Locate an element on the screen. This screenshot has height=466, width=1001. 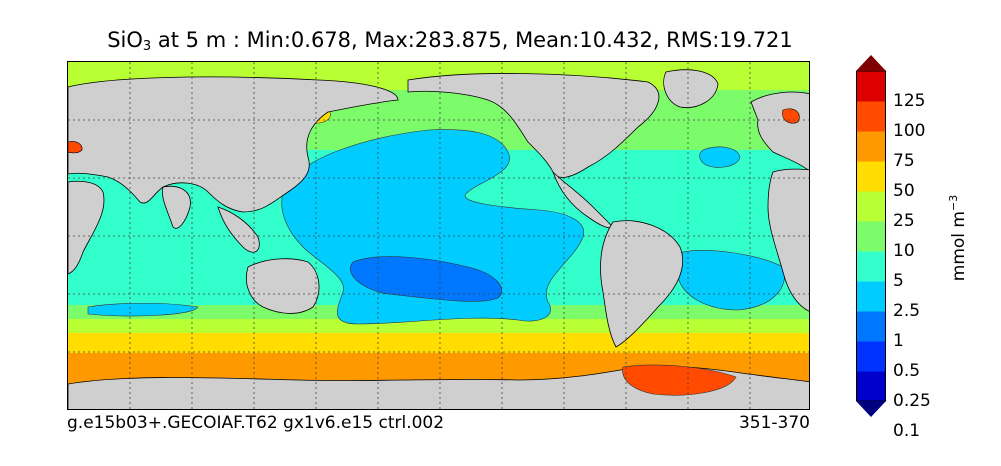
case-name-caption: g.e15b03+.GECOIAF.T62 gx1v6.e15 ctrl.002 is located at coordinates (256, 423).